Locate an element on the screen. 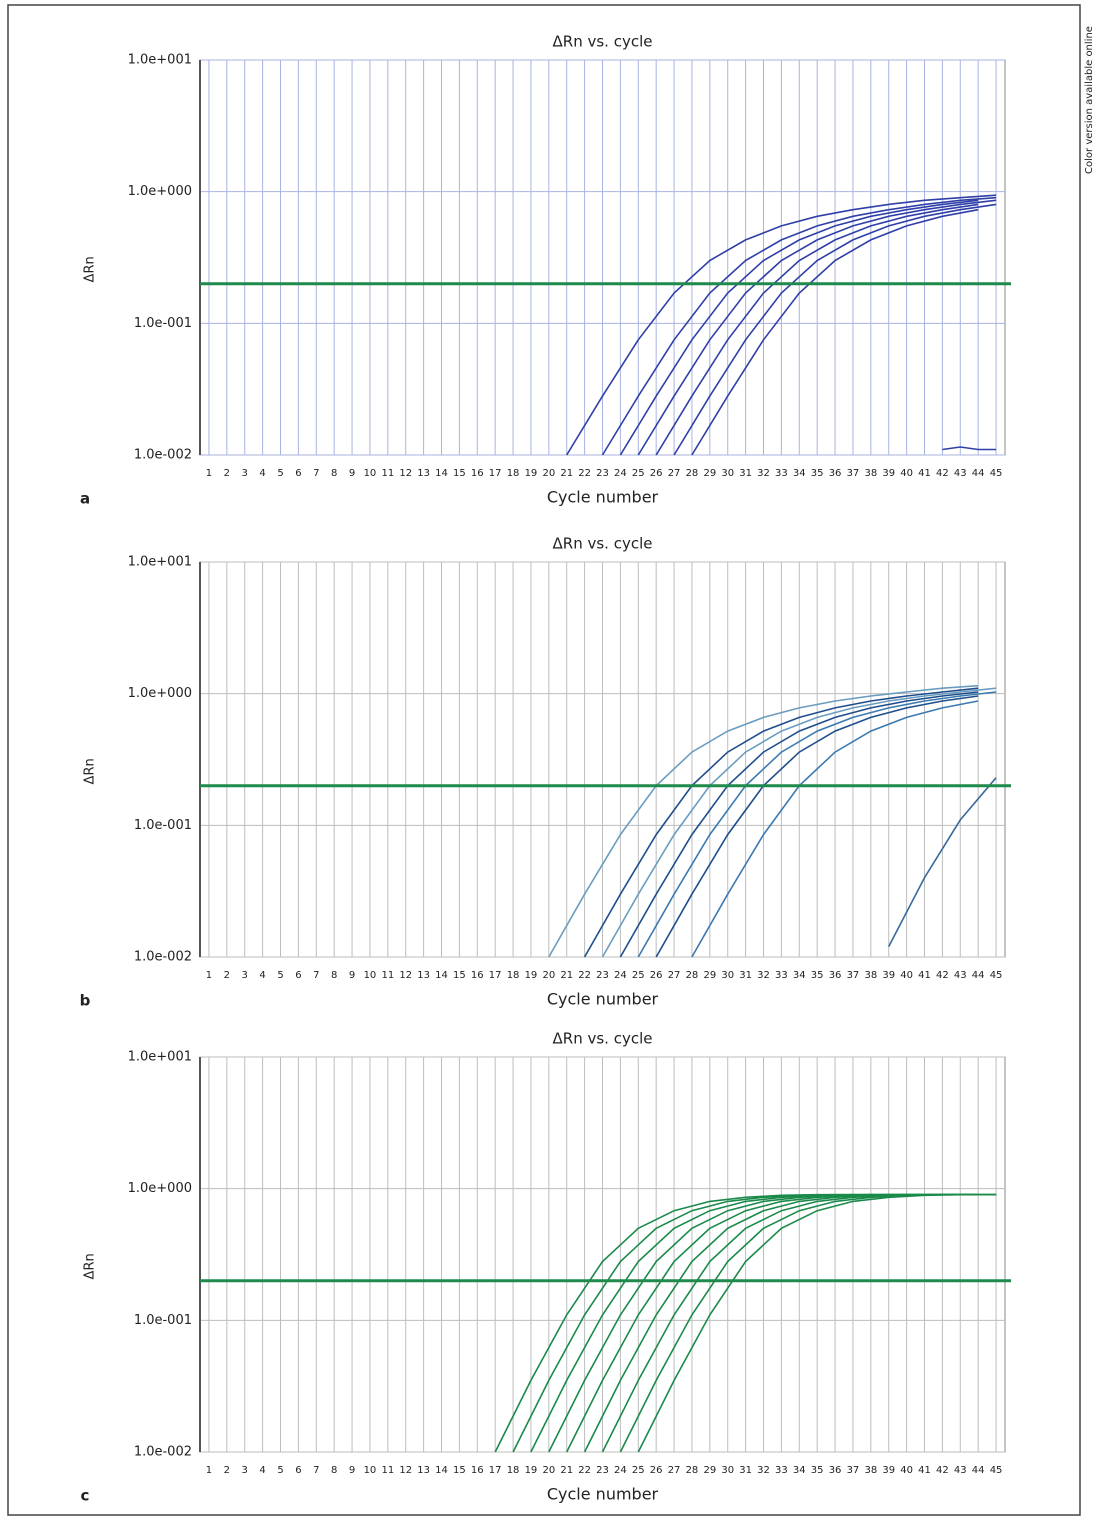 The image size is (1096, 1519). panel-label: a is located at coordinates (85, 499).